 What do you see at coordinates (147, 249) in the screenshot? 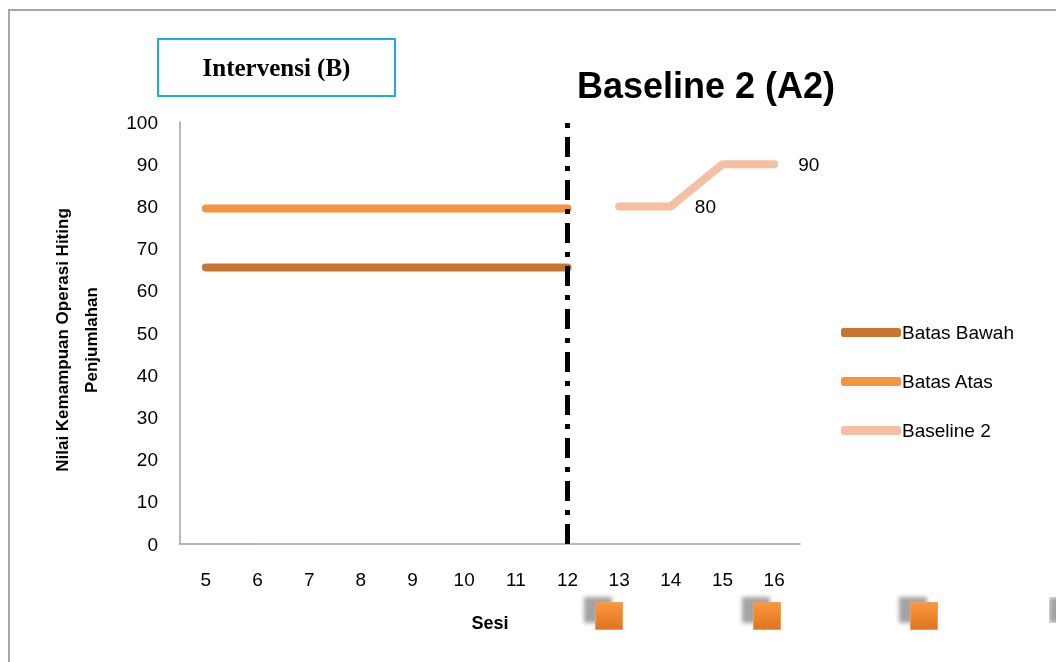
I see `y-tick-label: 70` at bounding box center [147, 249].